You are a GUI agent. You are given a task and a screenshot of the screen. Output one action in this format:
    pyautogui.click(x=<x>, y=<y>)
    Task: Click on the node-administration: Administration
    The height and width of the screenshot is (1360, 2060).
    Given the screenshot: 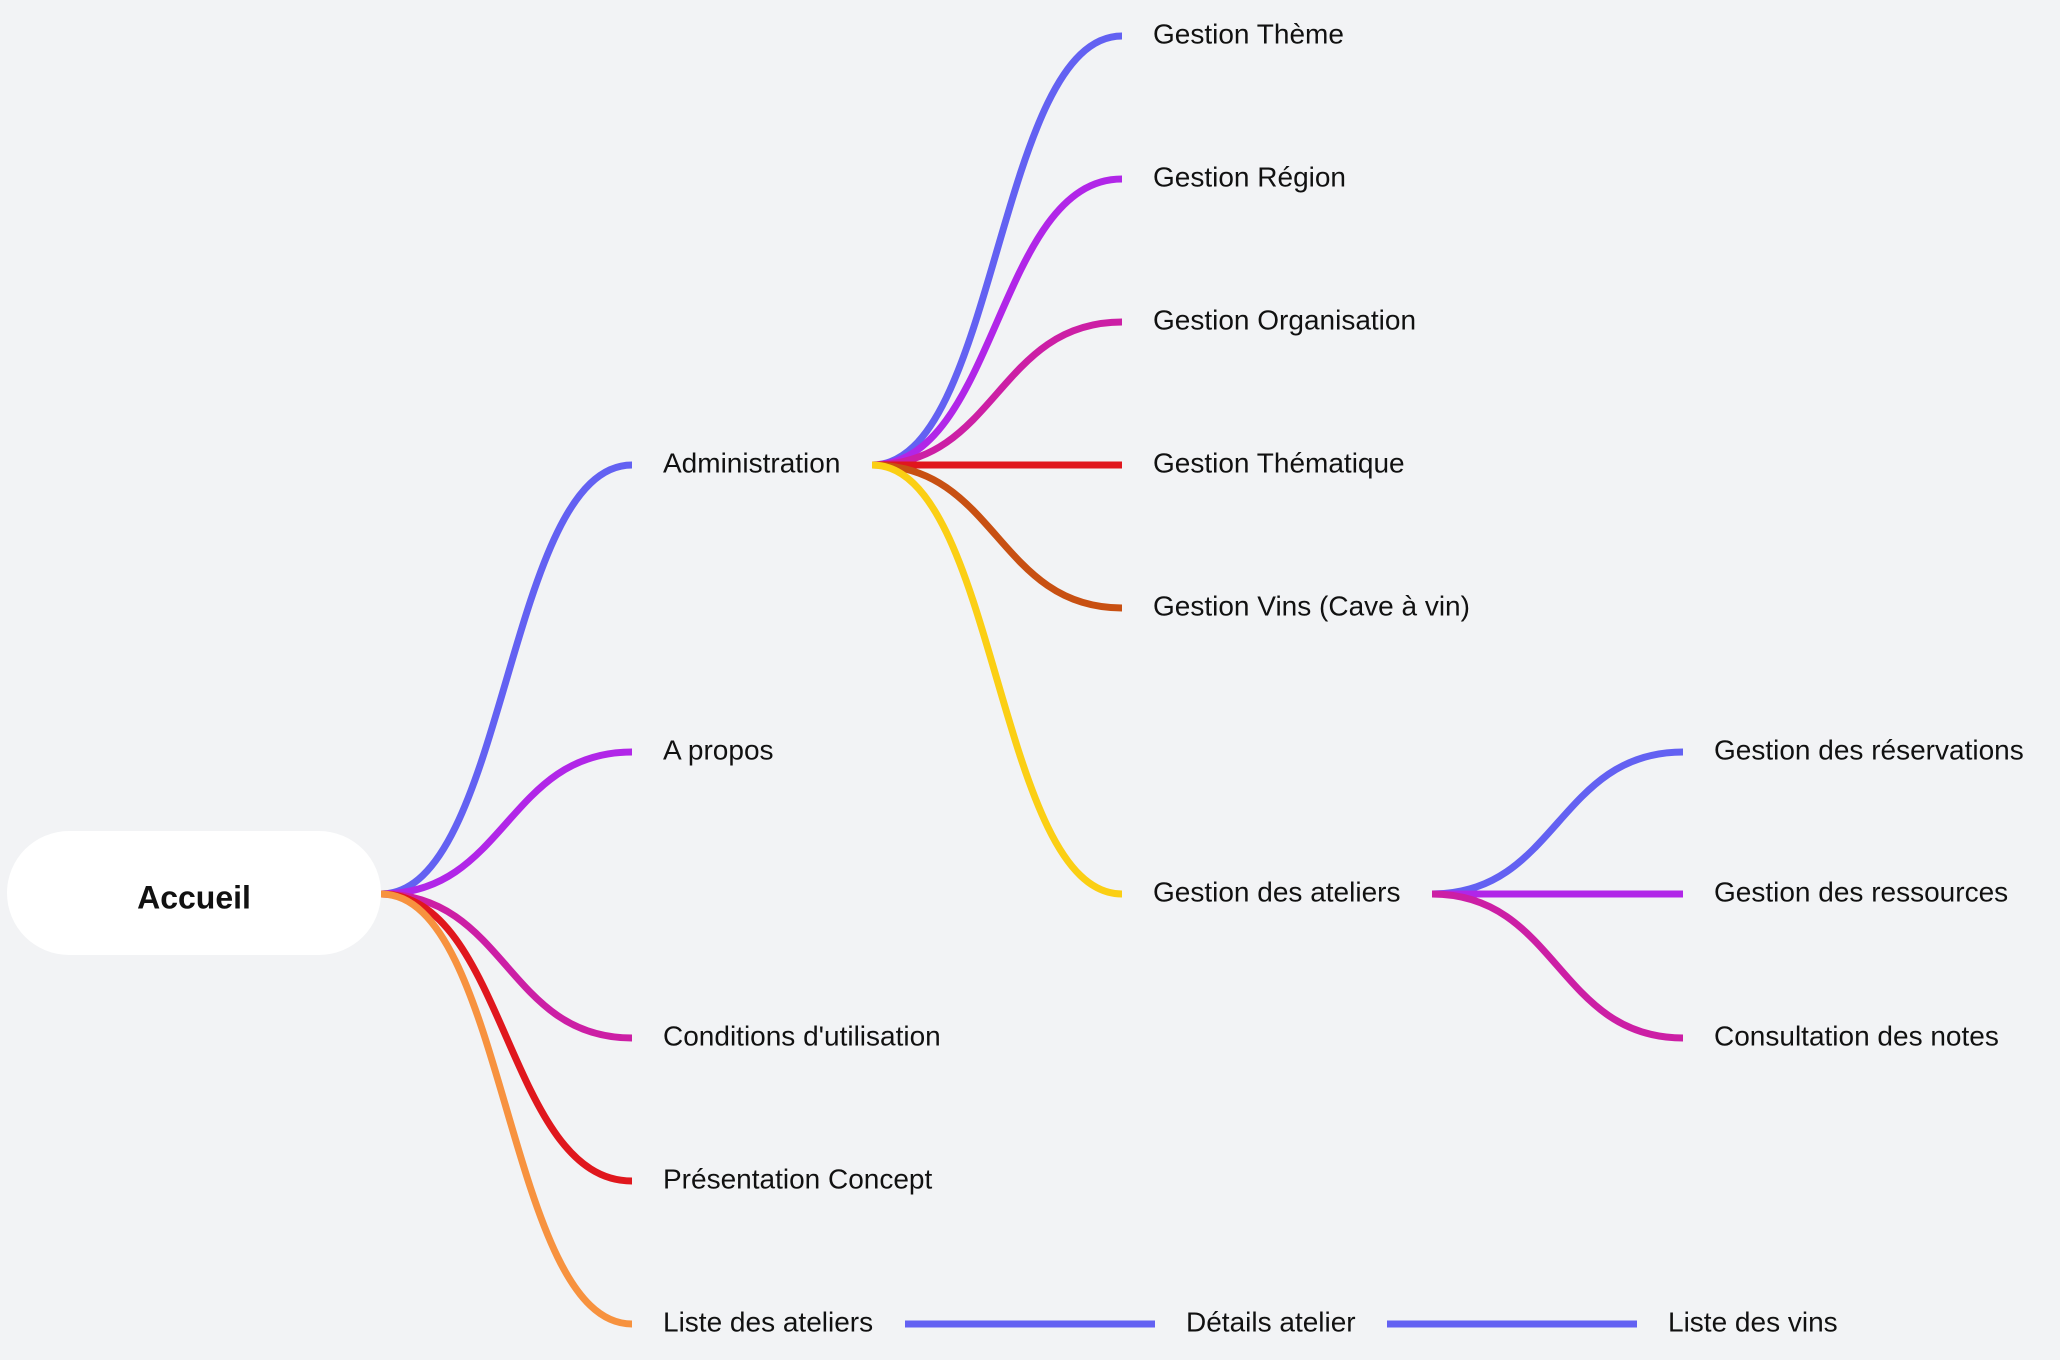 What is the action you would take?
    pyautogui.click(x=751, y=462)
    